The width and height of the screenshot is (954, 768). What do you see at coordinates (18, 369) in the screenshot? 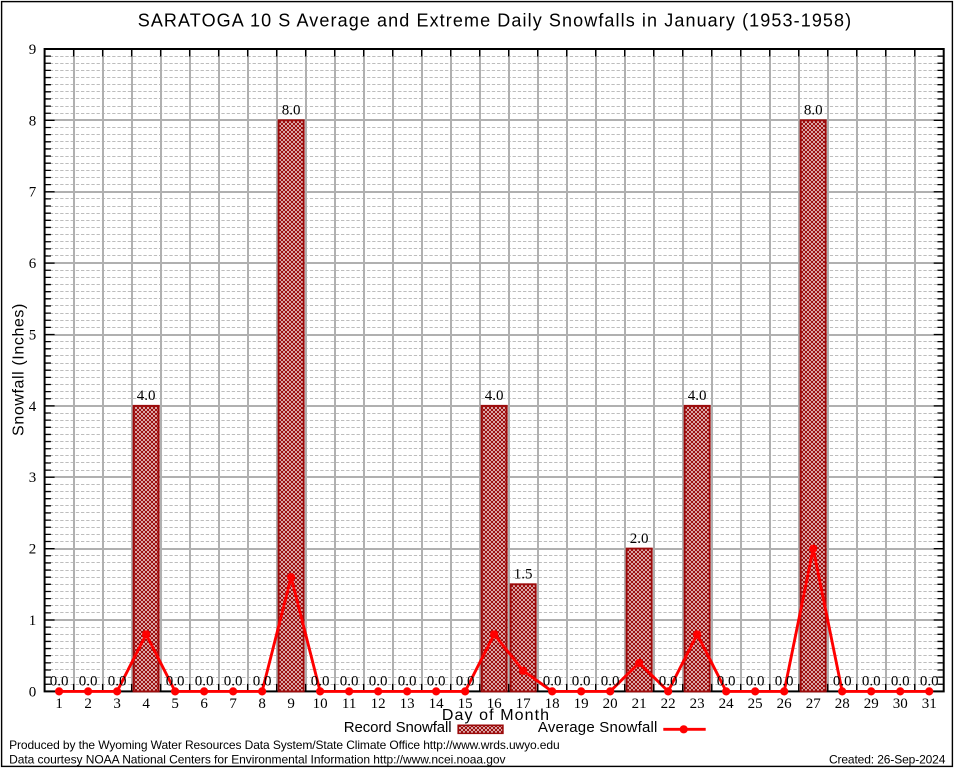
I see `svg-text: Snowfall (Inches)` at bounding box center [18, 369].